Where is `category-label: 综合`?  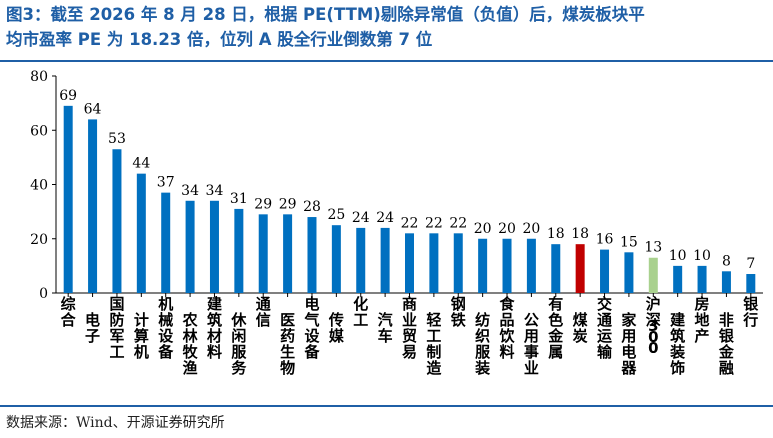 category-label: 综合 is located at coordinates (68, 312).